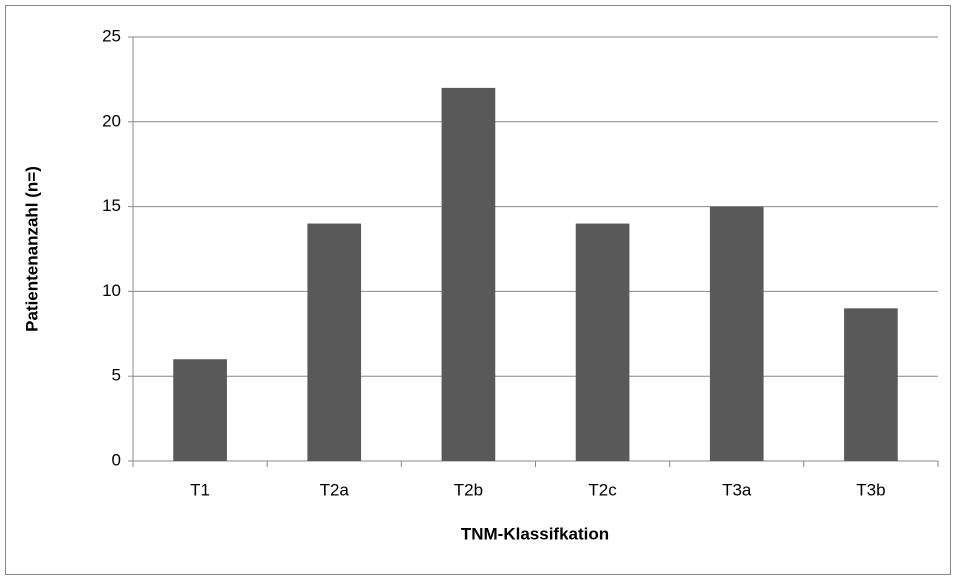 This screenshot has height=579, width=957. Describe the element at coordinates (468, 489) in the screenshot. I see `x-tick-label: T2b` at that location.